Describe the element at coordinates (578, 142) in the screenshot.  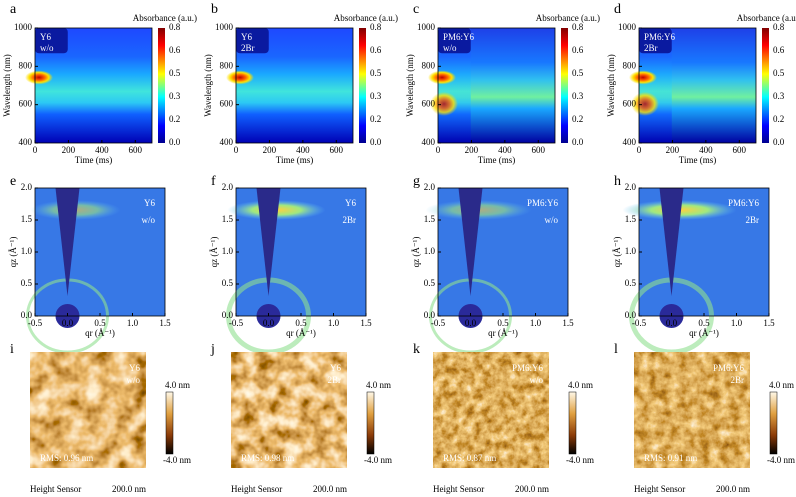
I see `colorbar-tick-label: 0.0` at that location.